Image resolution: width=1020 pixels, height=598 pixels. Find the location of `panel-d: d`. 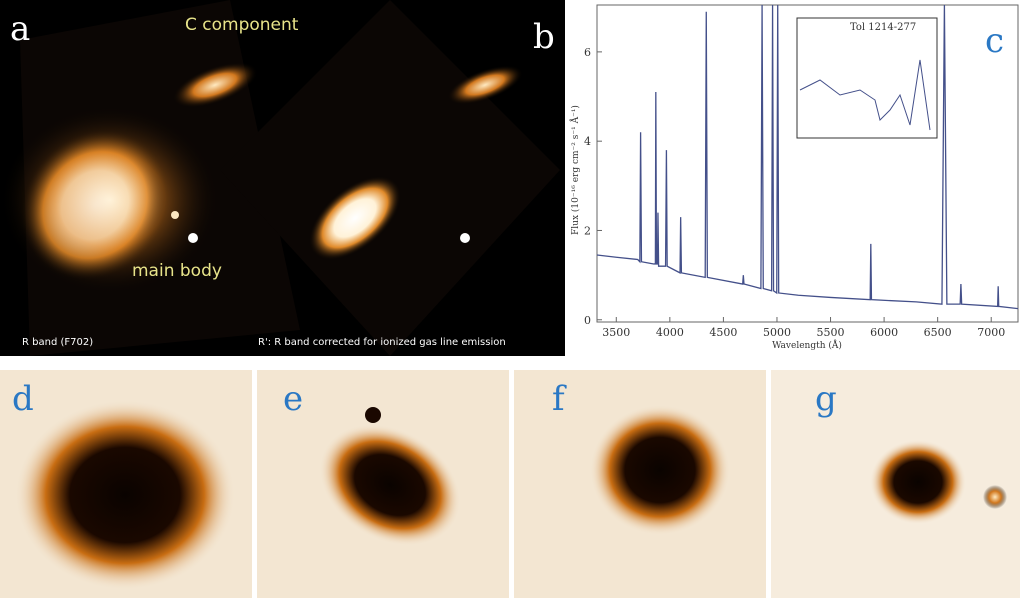

panel-d: d is located at coordinates (126, 484).